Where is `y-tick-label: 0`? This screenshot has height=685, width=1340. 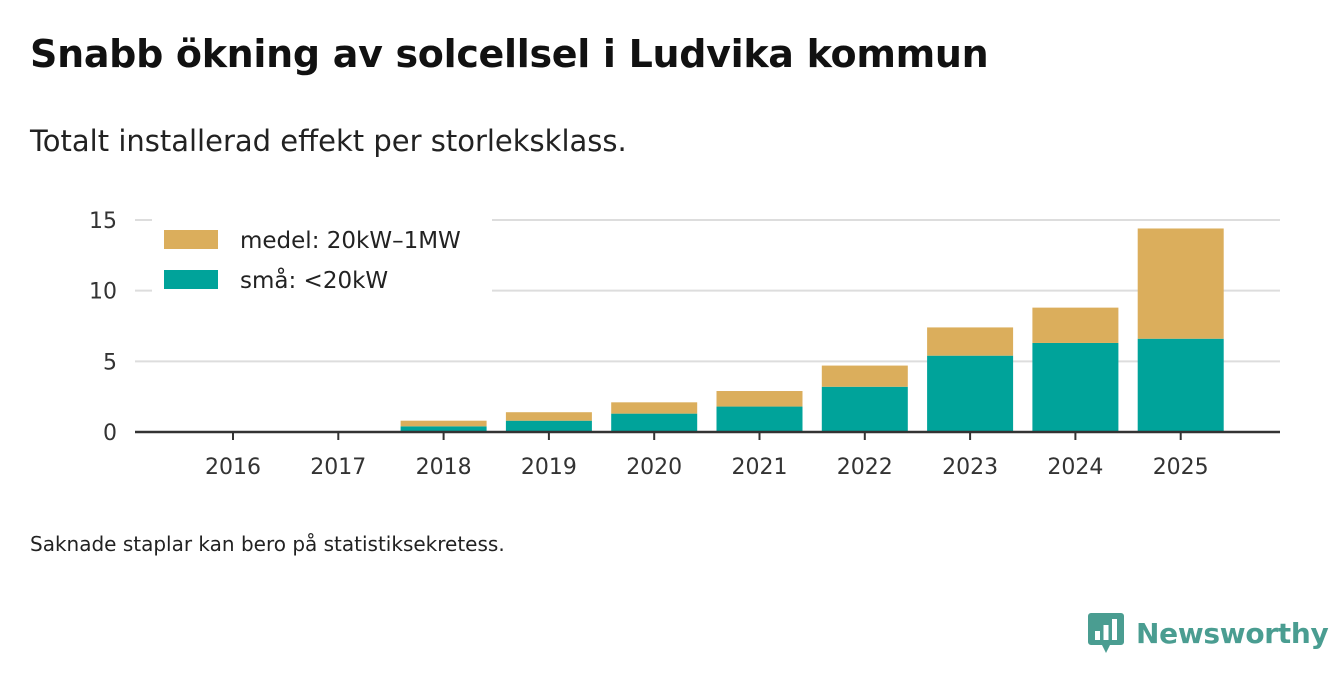 y-tick-label: 0 is located at coordinates (110, 433).